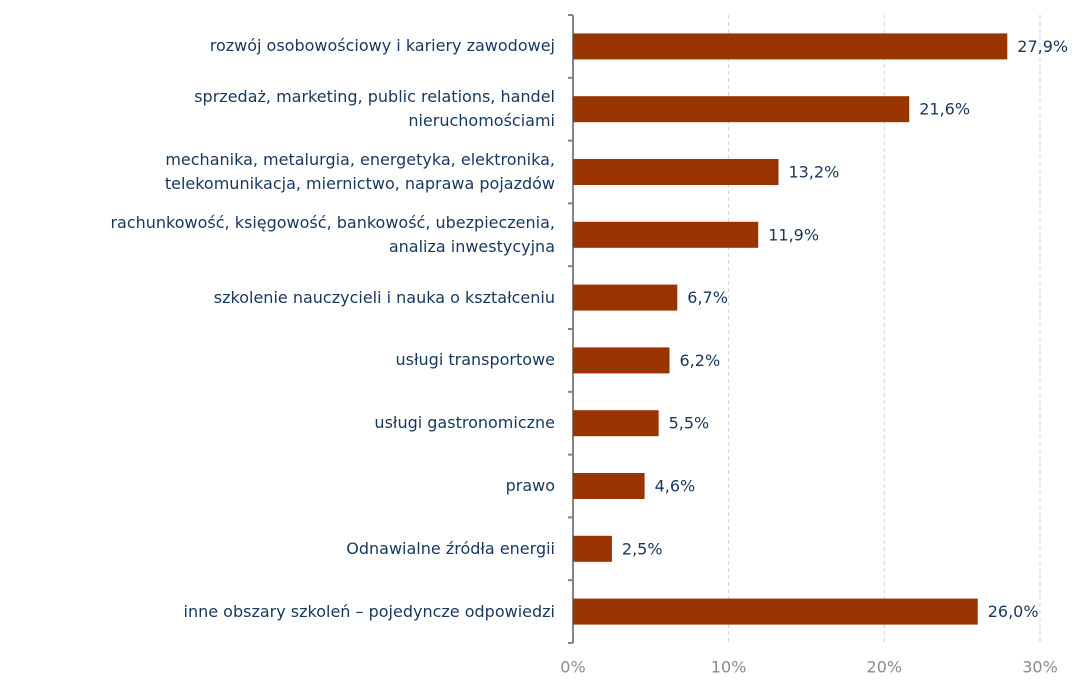 This screenshot has height=683, width=1084. Describe the element at coordinates (464, 423) in the screenshot. I see `y-tick-label: usługi gastronomiczne` at that location.